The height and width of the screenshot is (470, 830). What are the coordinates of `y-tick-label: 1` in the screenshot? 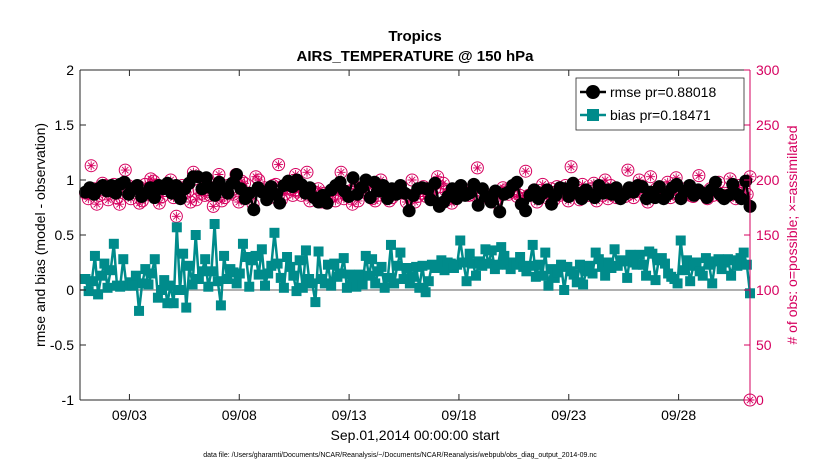 It's located at (70, 180).